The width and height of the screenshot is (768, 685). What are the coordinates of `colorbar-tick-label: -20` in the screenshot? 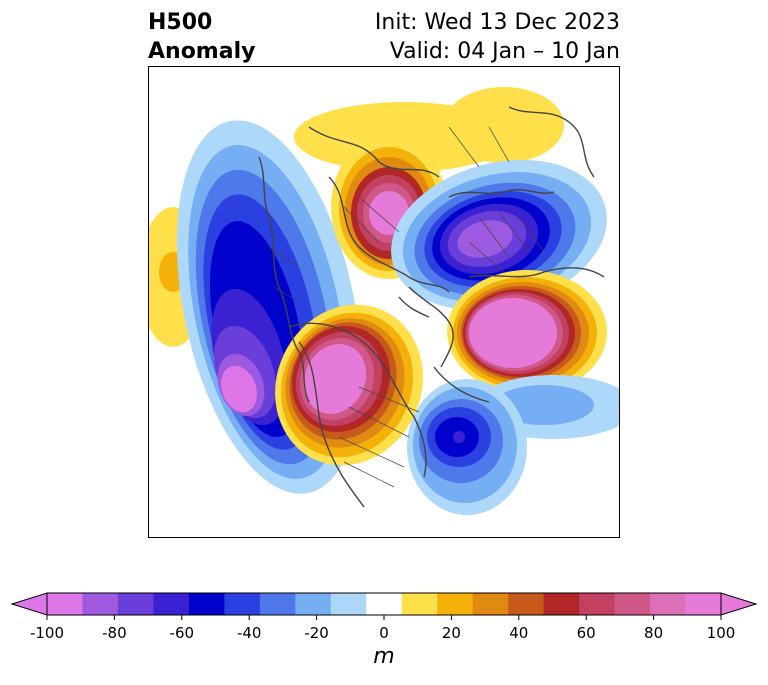 It's located at (316, 633).